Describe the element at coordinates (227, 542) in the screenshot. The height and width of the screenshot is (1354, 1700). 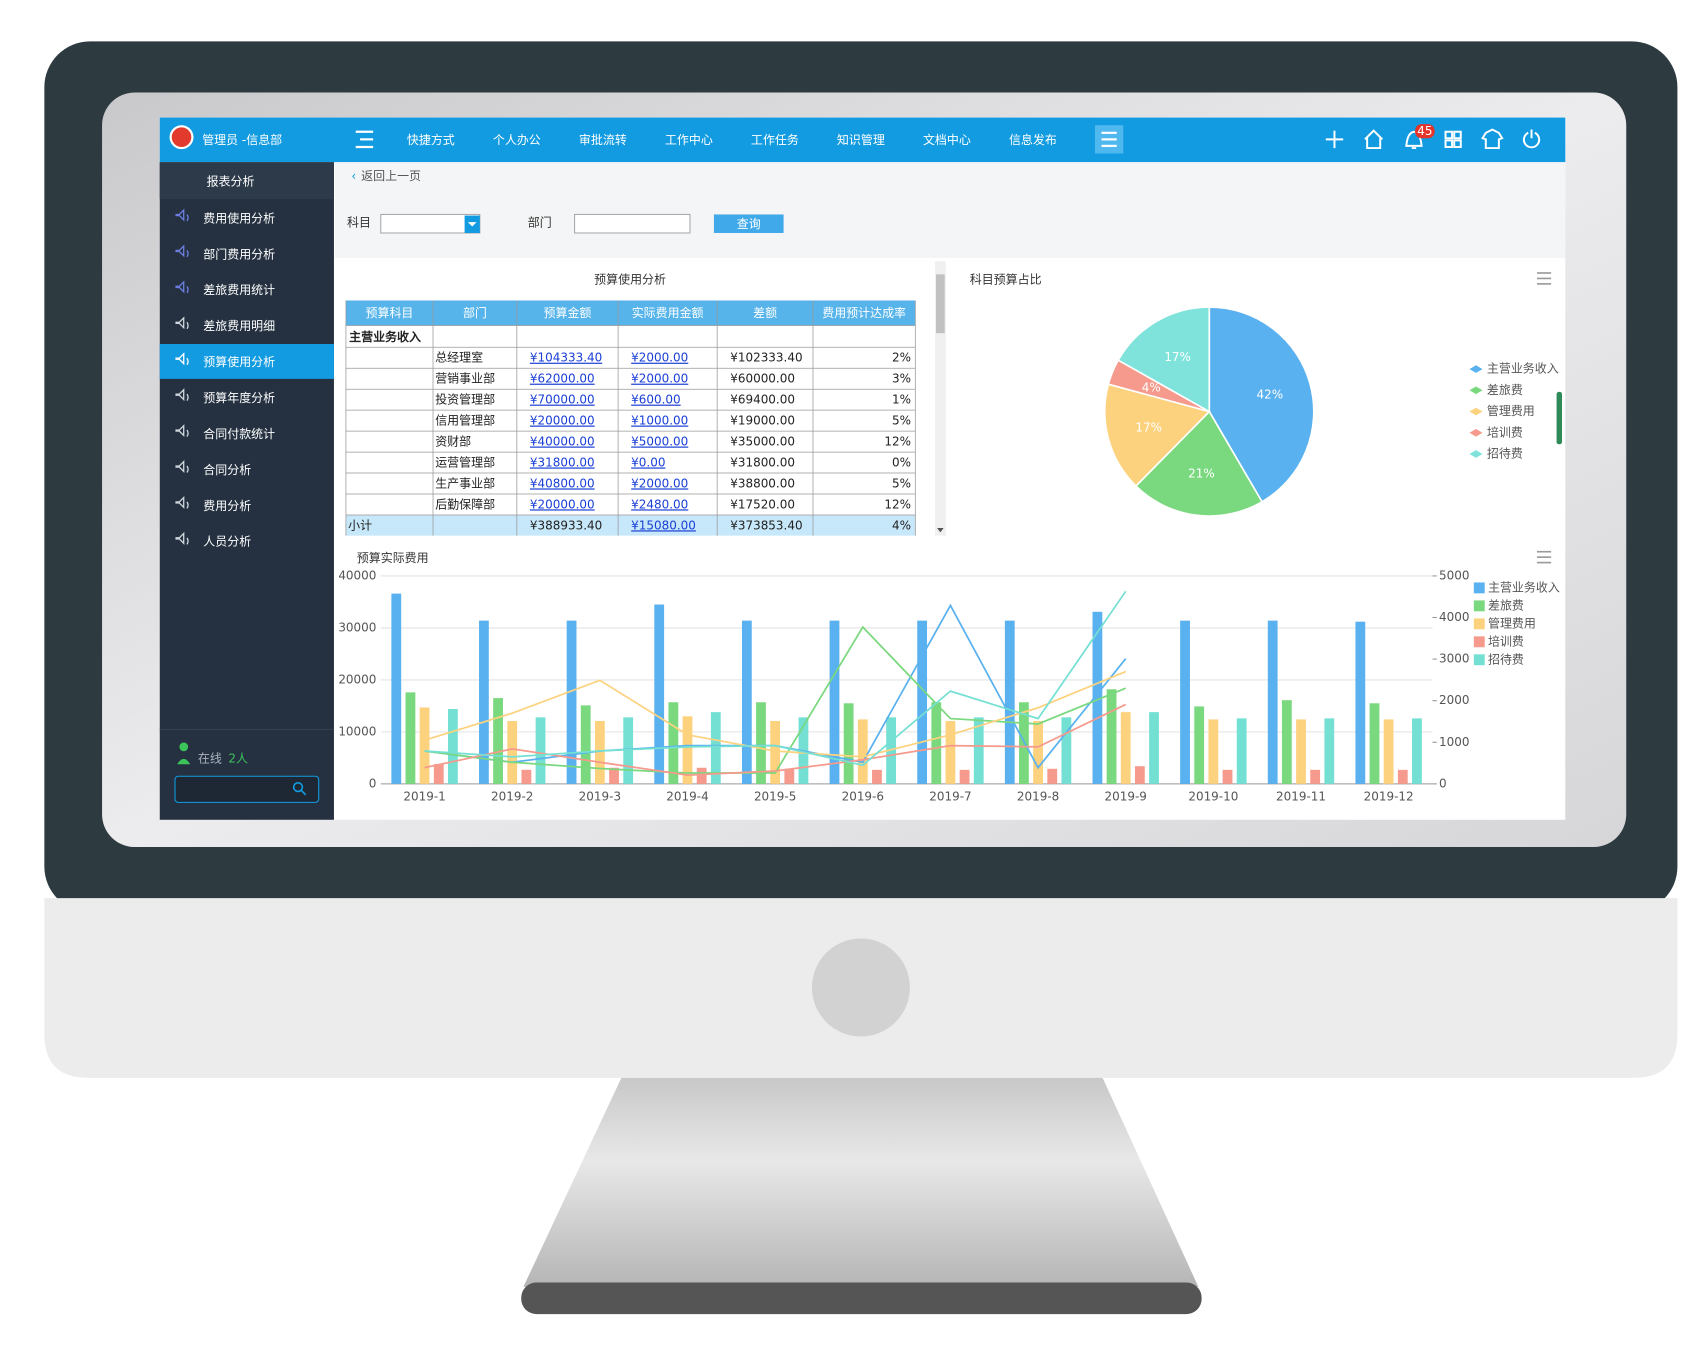
I see `sidebar-item: 人员分析` at that location.